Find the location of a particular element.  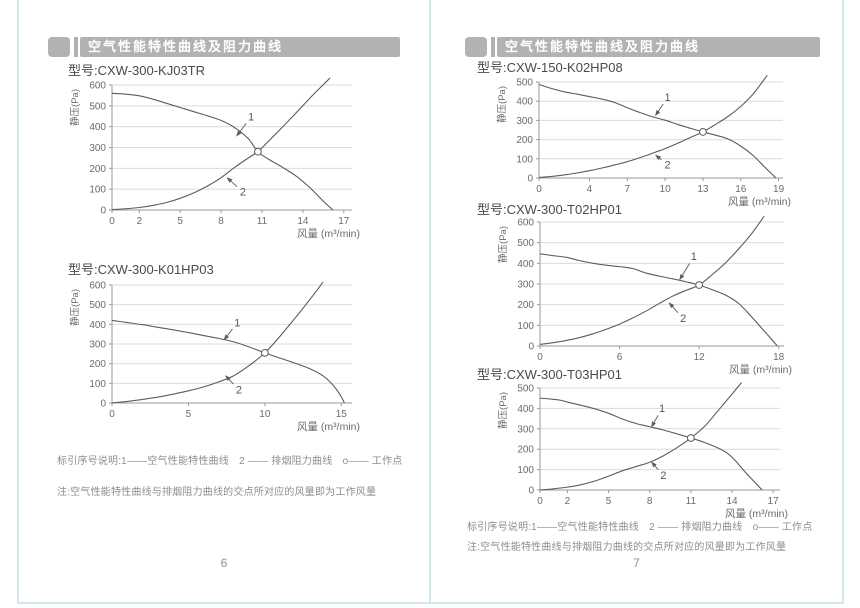

svg-text: 15 is located at coordinates (342, 414).